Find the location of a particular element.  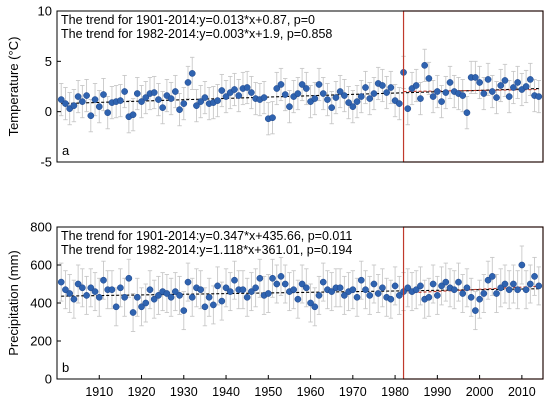

data-point-1934 is located at coordinates (201, 101).